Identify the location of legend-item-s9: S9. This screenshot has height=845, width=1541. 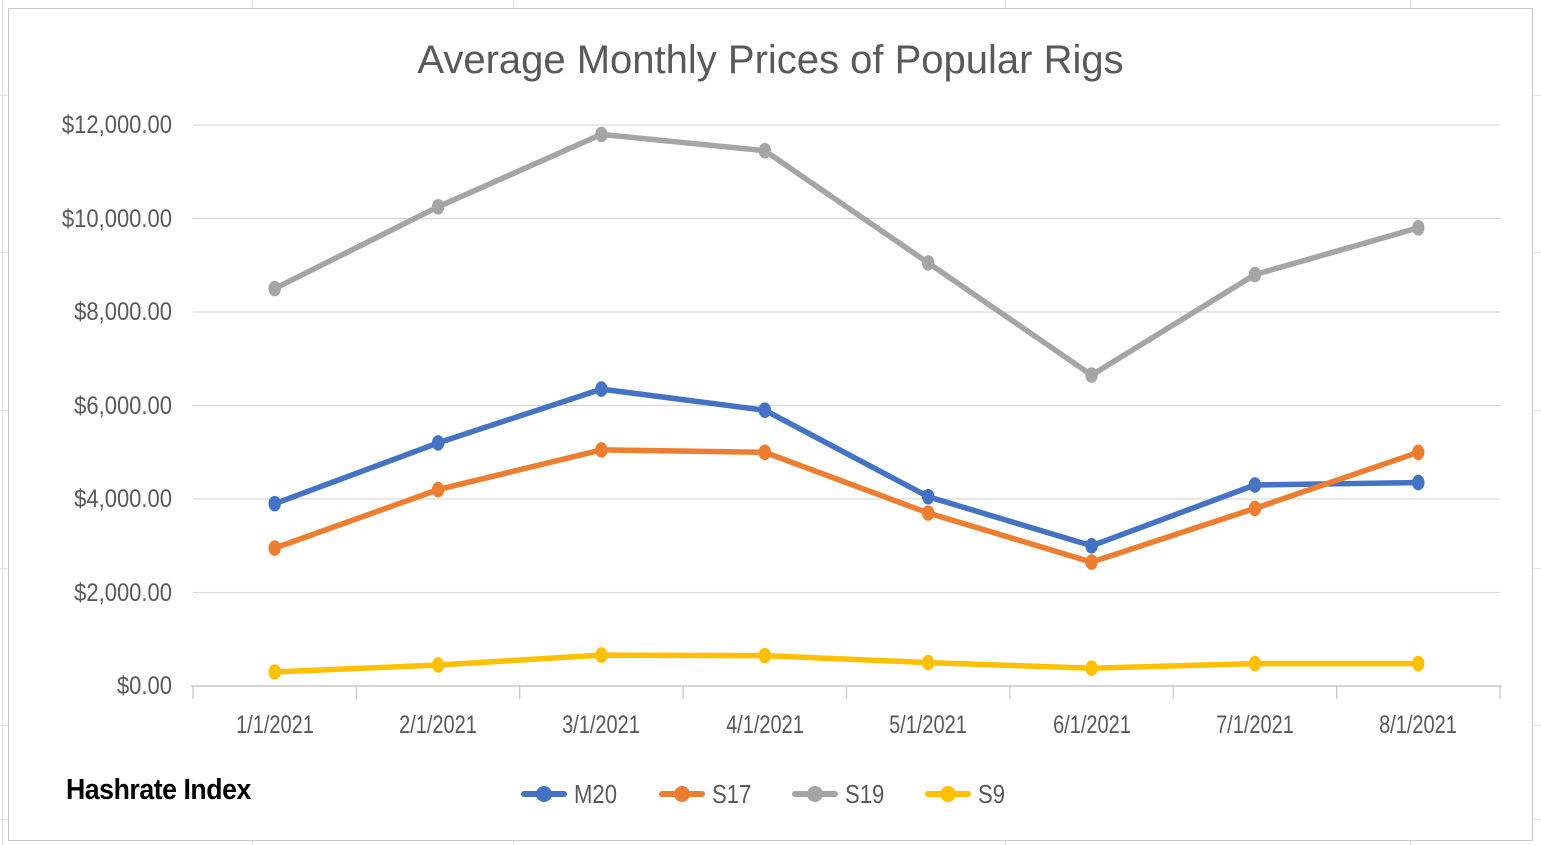
(967, 794).